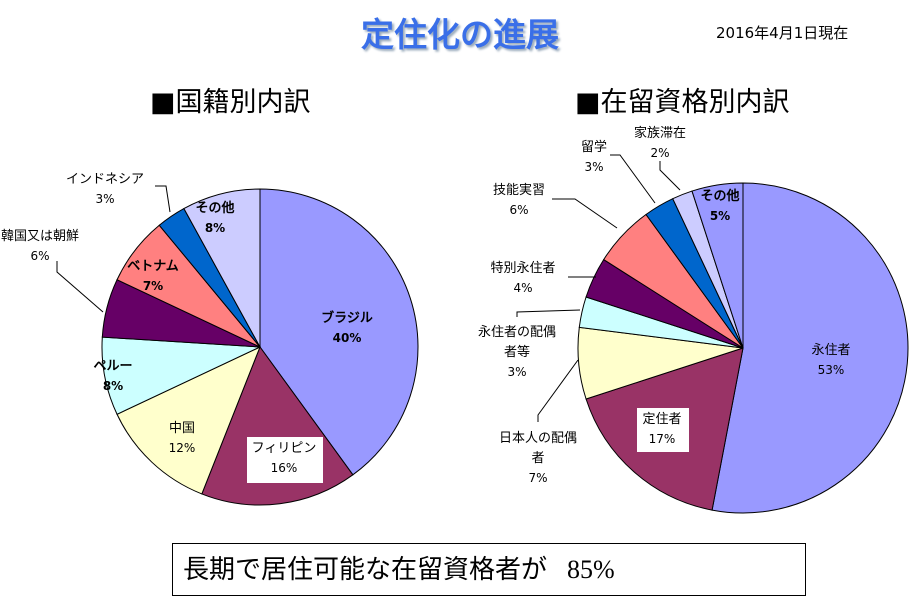 This screenshot has width=920, height=605. I want to click on slice-label: 永住者の配偶, so click(517, 332).